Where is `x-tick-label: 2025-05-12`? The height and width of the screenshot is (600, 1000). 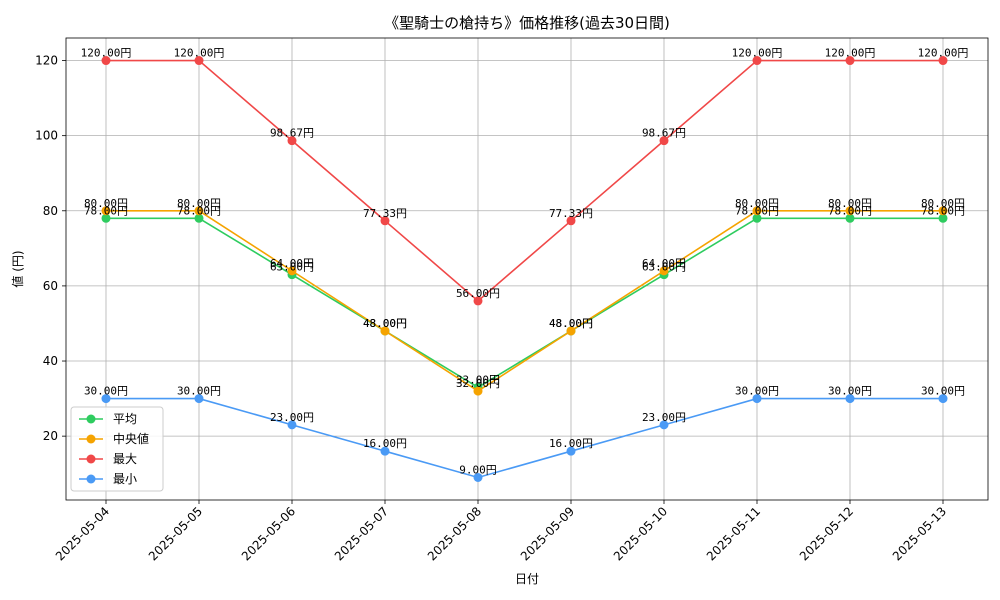 x-tick-label: 2025-05-12 is located at coordinates (826, 533).